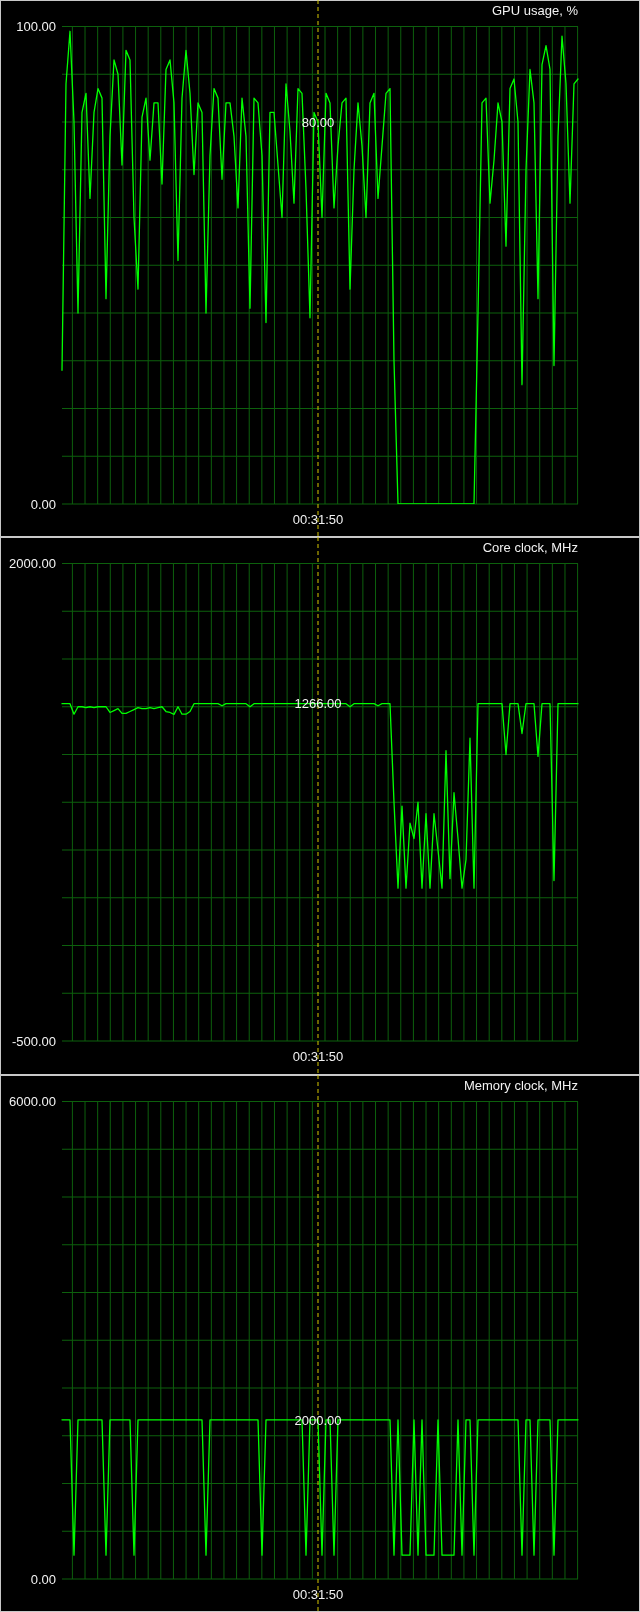 The image size is (640, 1612). What do you see at coordinates (33, 1041) in the screenshot?
I see `y-tick-label: -500.00` at bounding box center [33, 1041].